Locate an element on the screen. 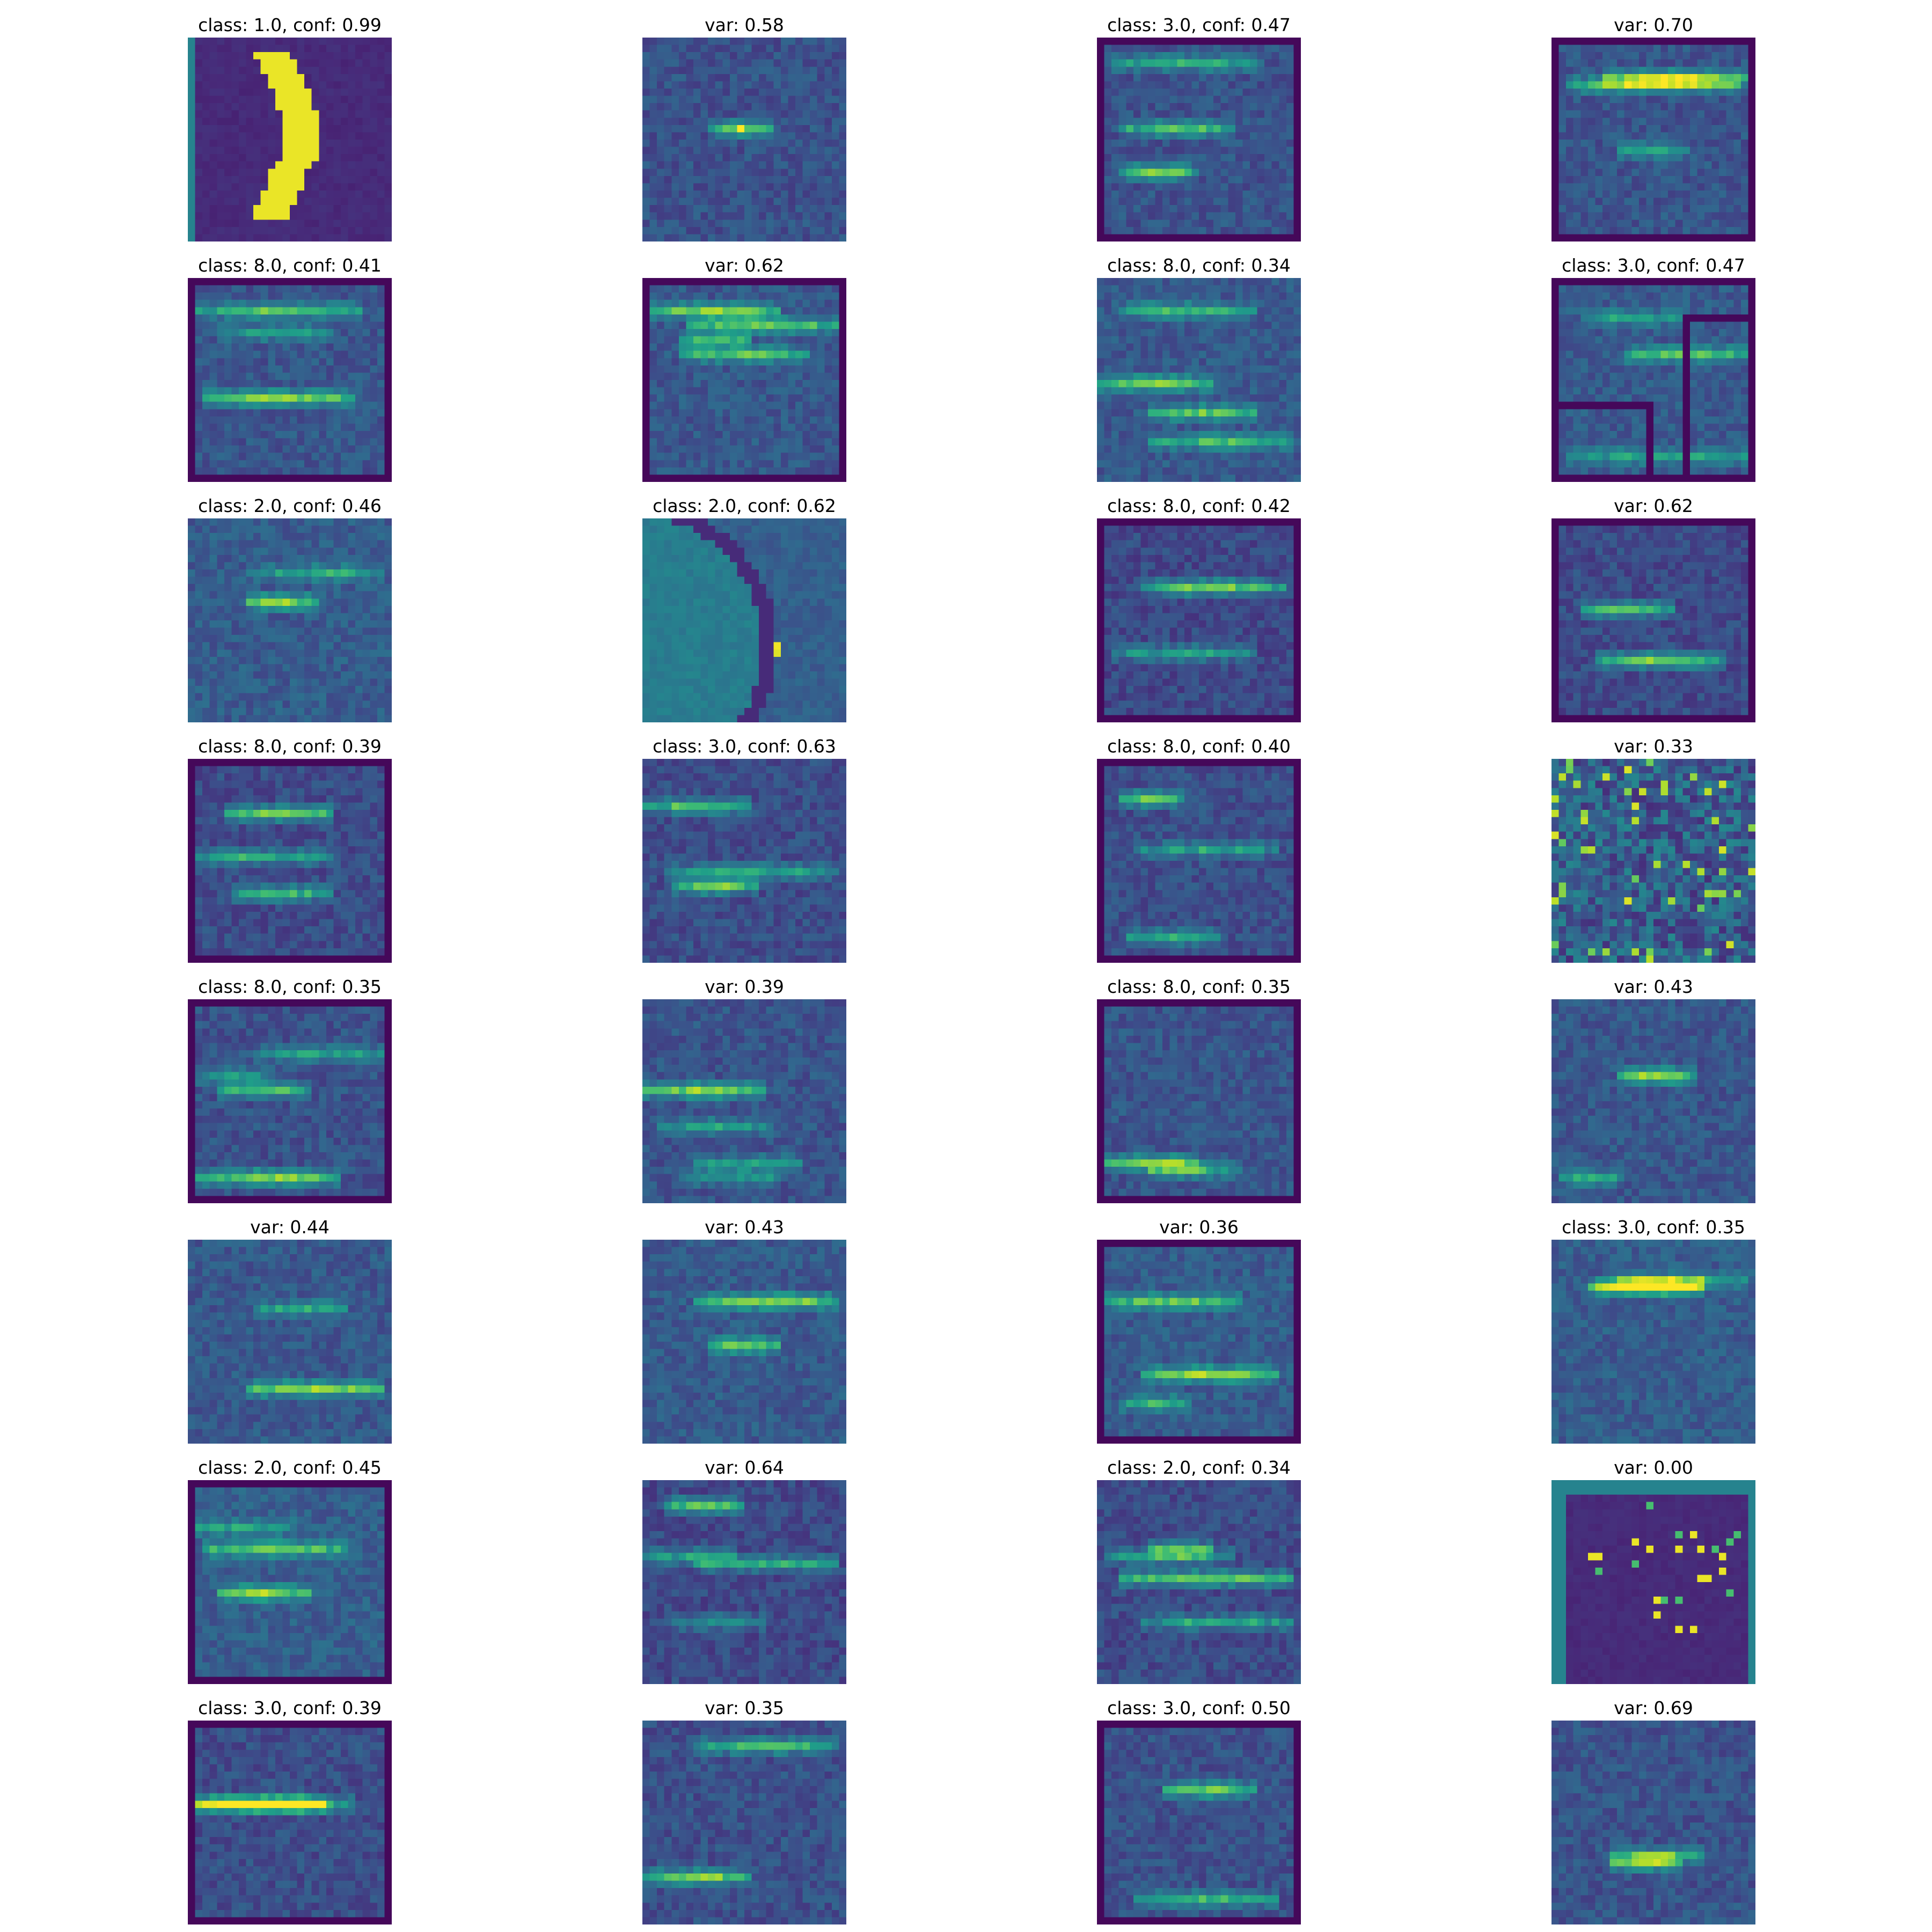 The image size is (1932, 1932). subplot-24: class: 3.0, conf: 0.35 is located at coordinates (1653, 1330).